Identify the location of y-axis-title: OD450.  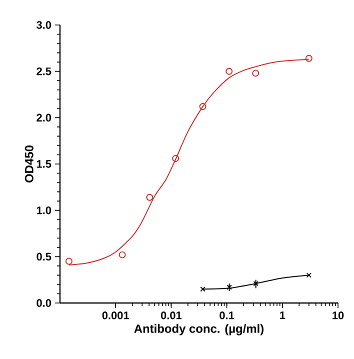
(29, 164).